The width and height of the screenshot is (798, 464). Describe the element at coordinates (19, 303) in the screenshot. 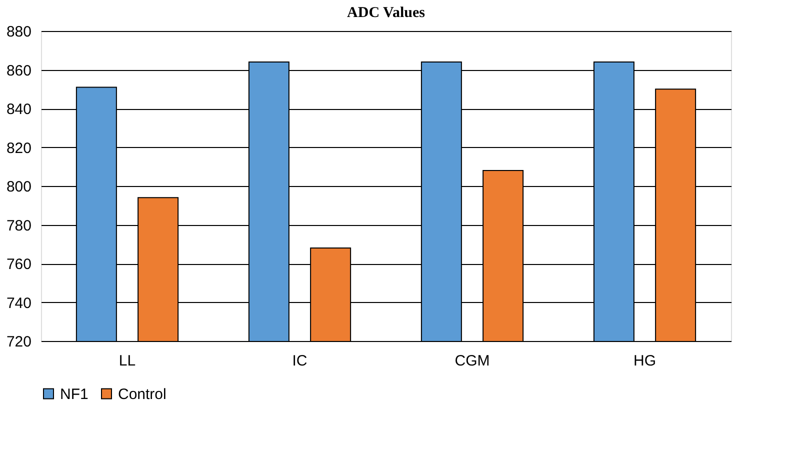

I see `y-tick-label: 740` at that location.